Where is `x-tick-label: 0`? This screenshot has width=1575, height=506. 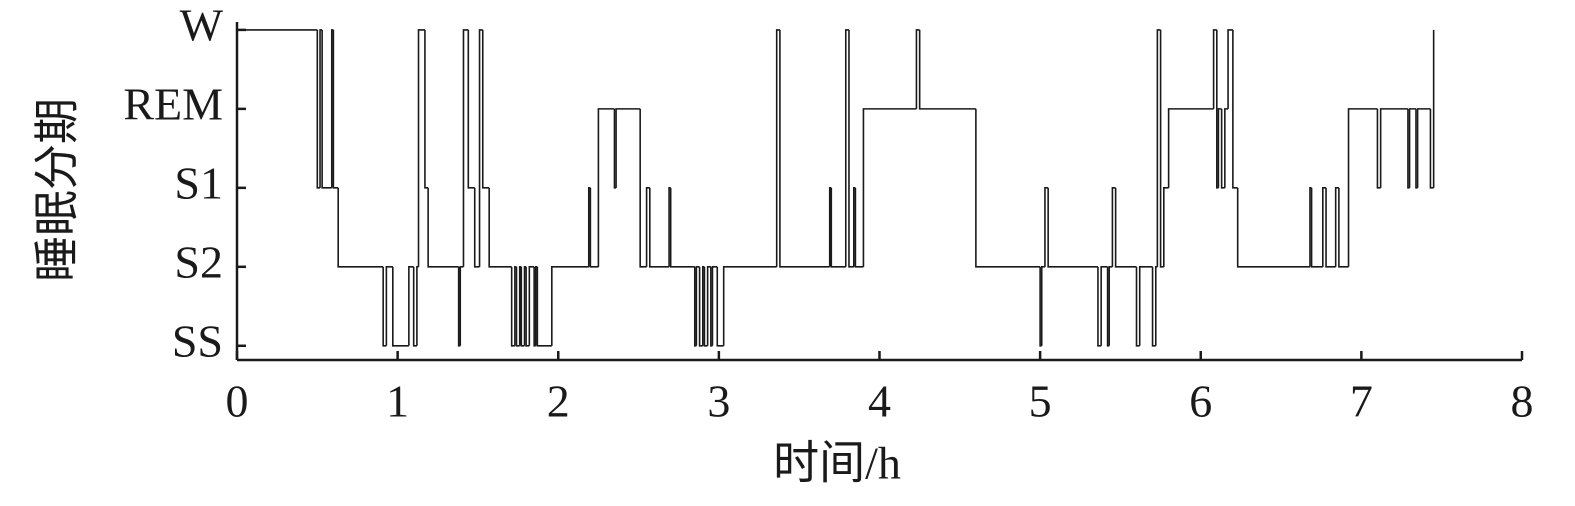 x-tick-label: 0 is located at coordinates (237, 401).